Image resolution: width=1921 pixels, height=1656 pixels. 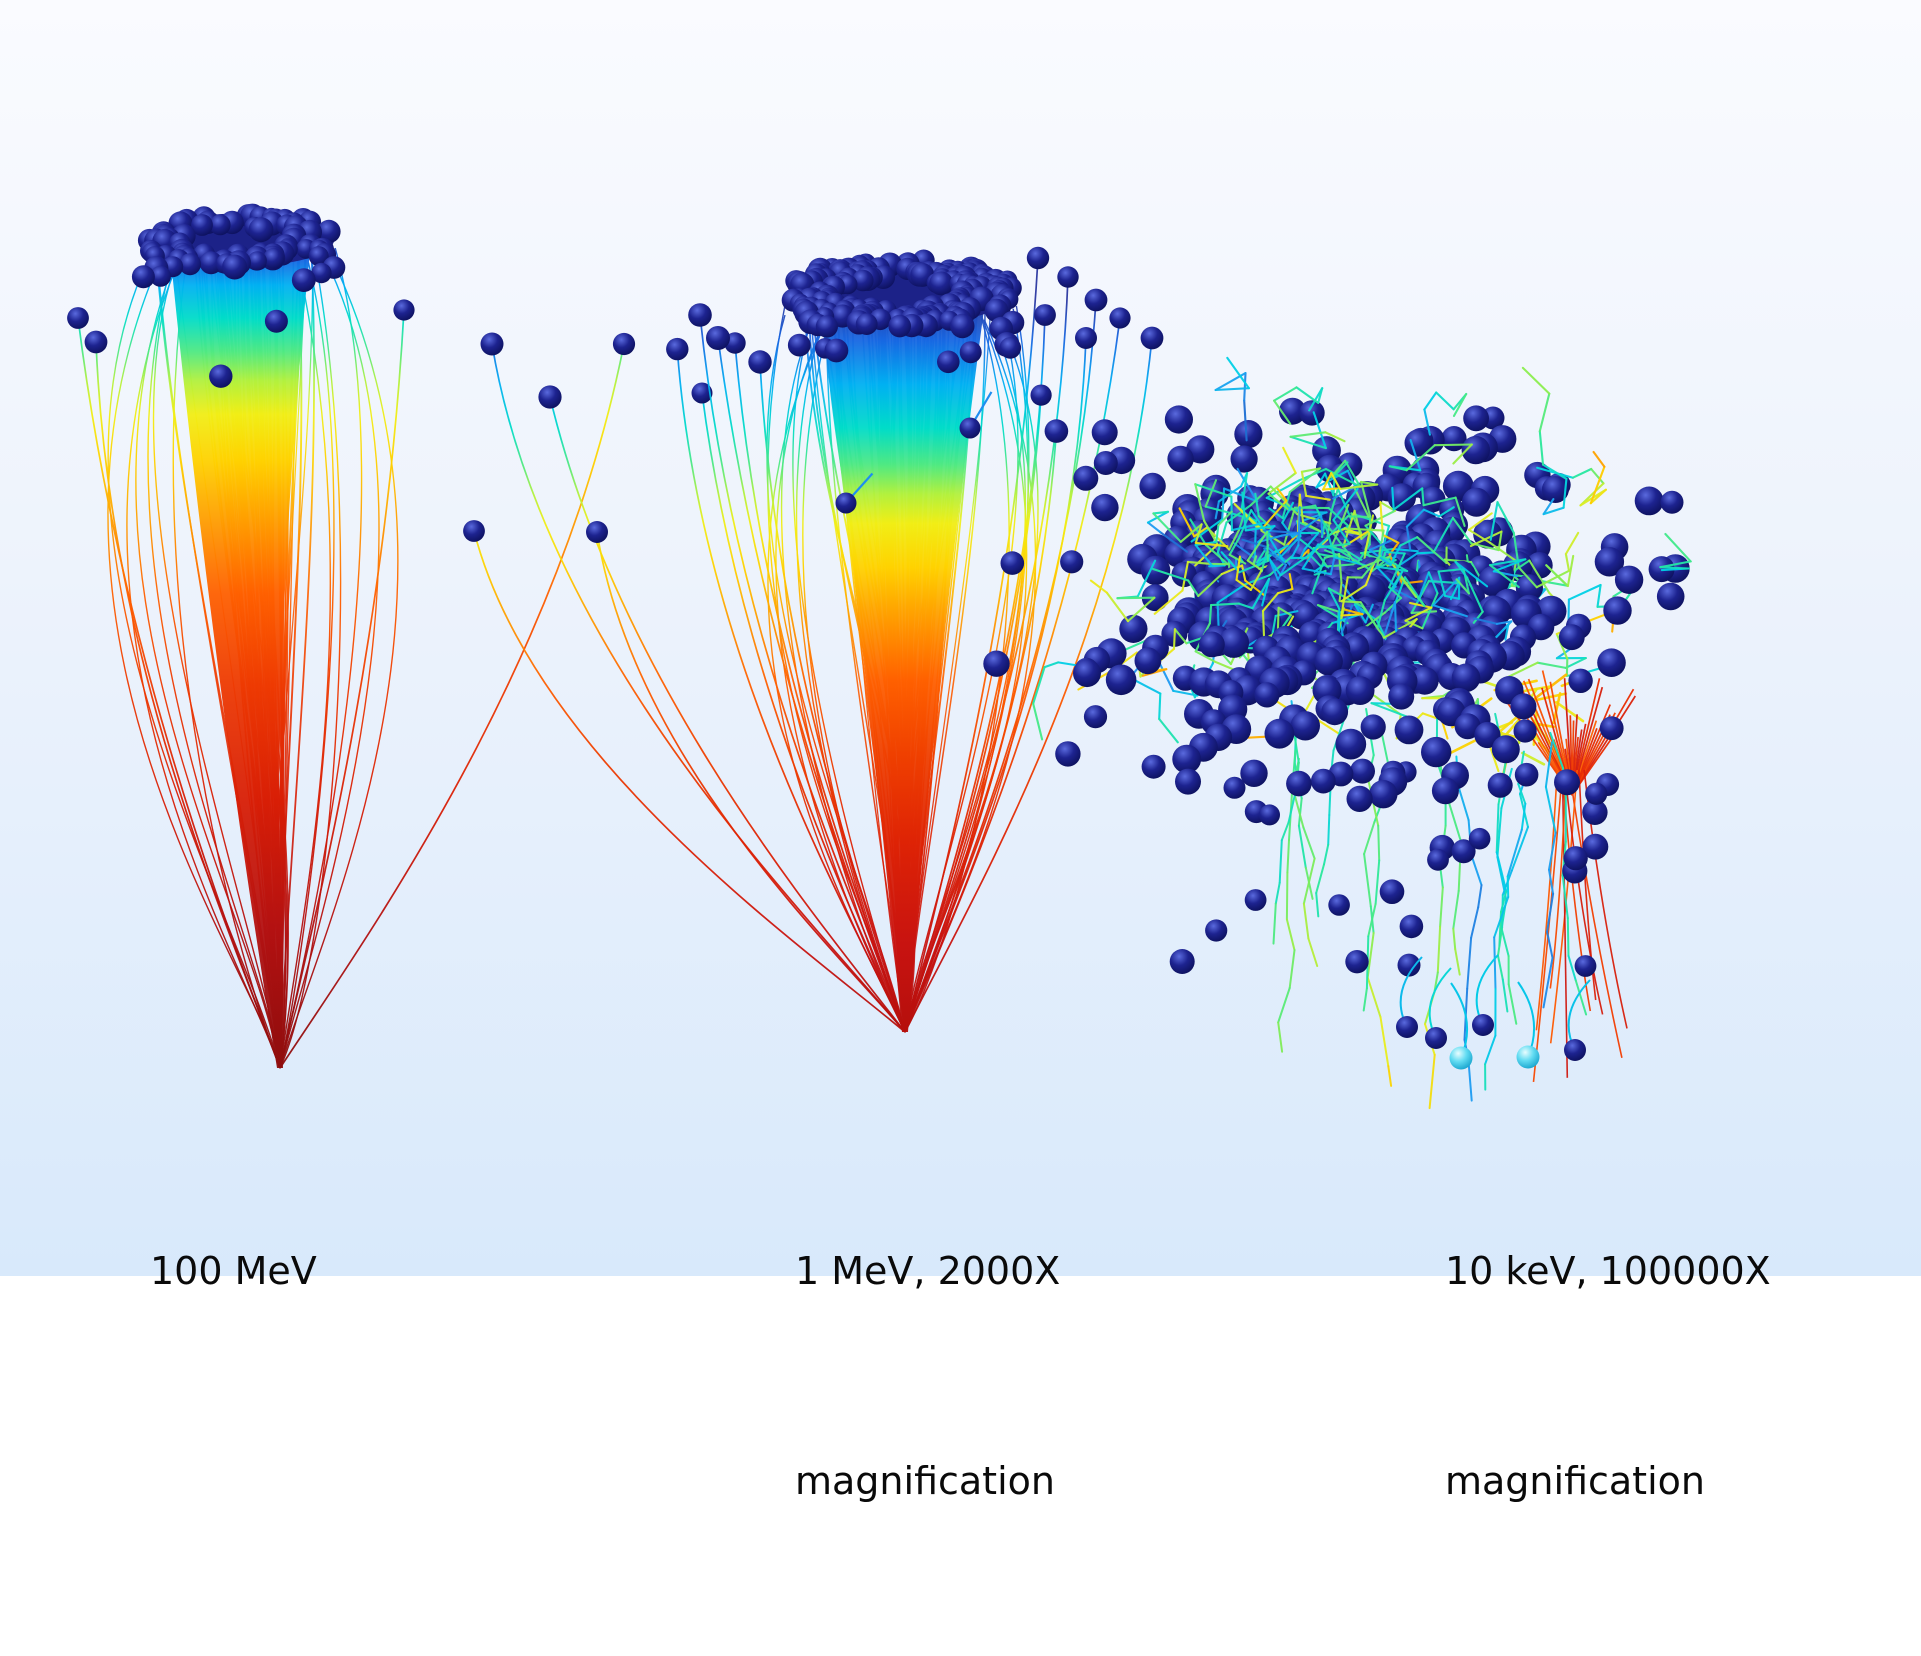 What do you see at coordinates (1608, 1376) in the screenshot?
I see `panel-label-10kev: 10 keV, 100000X magnification` at bounding box center [1608, 1376].